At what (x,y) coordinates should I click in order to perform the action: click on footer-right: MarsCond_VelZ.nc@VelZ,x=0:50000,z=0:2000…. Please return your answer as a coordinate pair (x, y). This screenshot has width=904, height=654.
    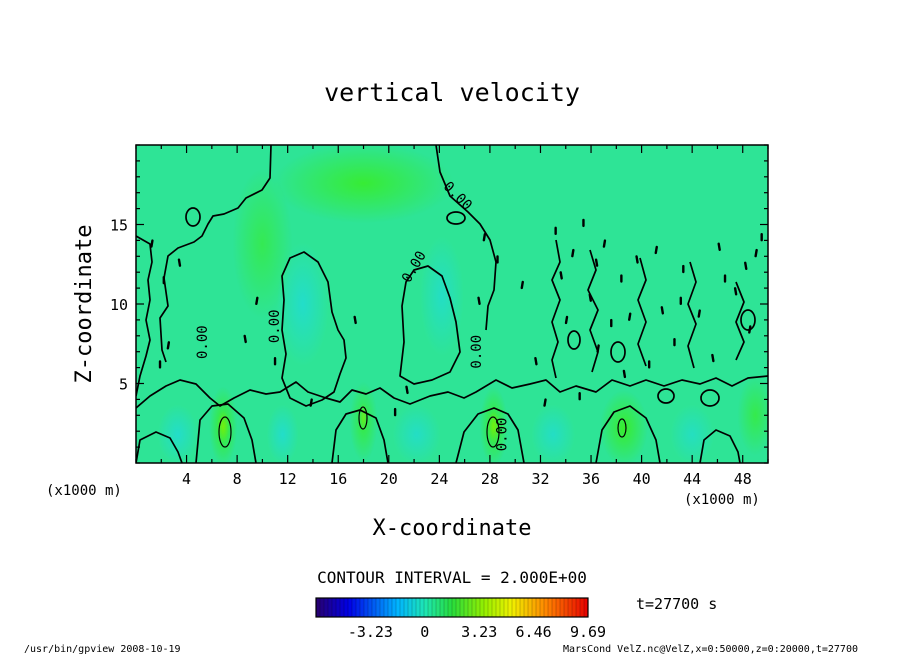
    Looking at the image, I should click on (710, 649).